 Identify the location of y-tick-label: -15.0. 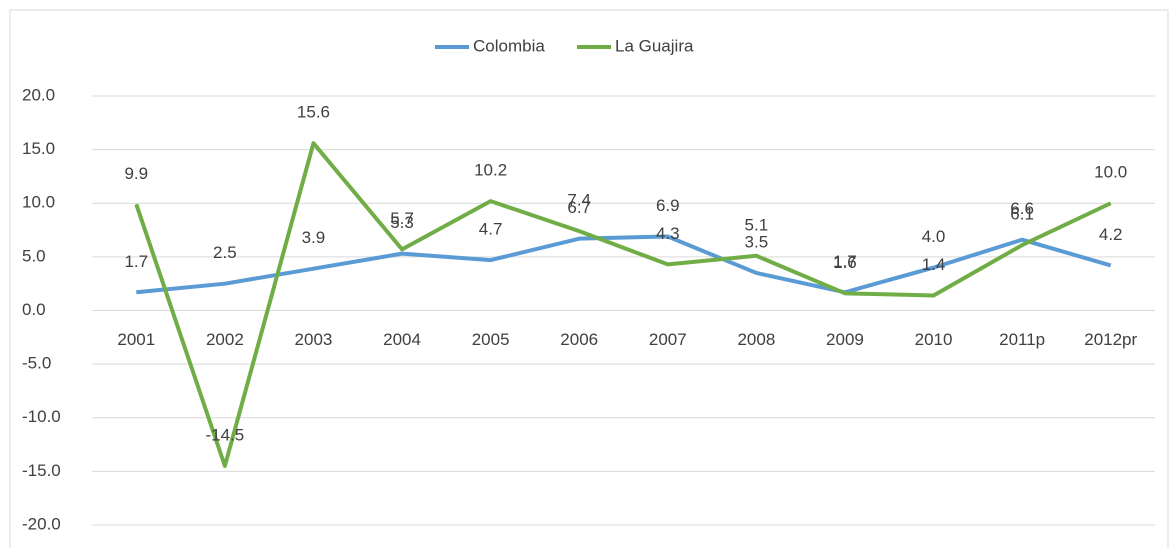
(41, 470).